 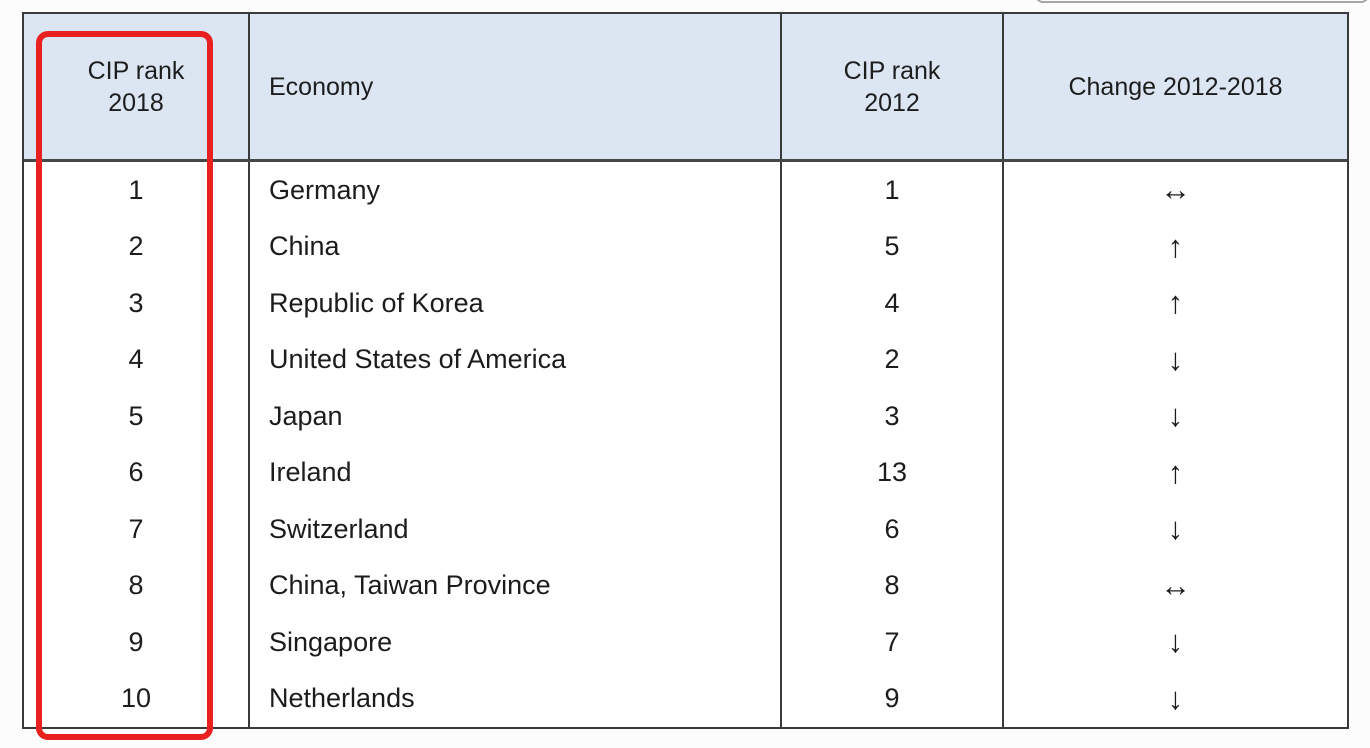 I want to click on header-label: Change 2012-2018, so click(x=1175, y=86).